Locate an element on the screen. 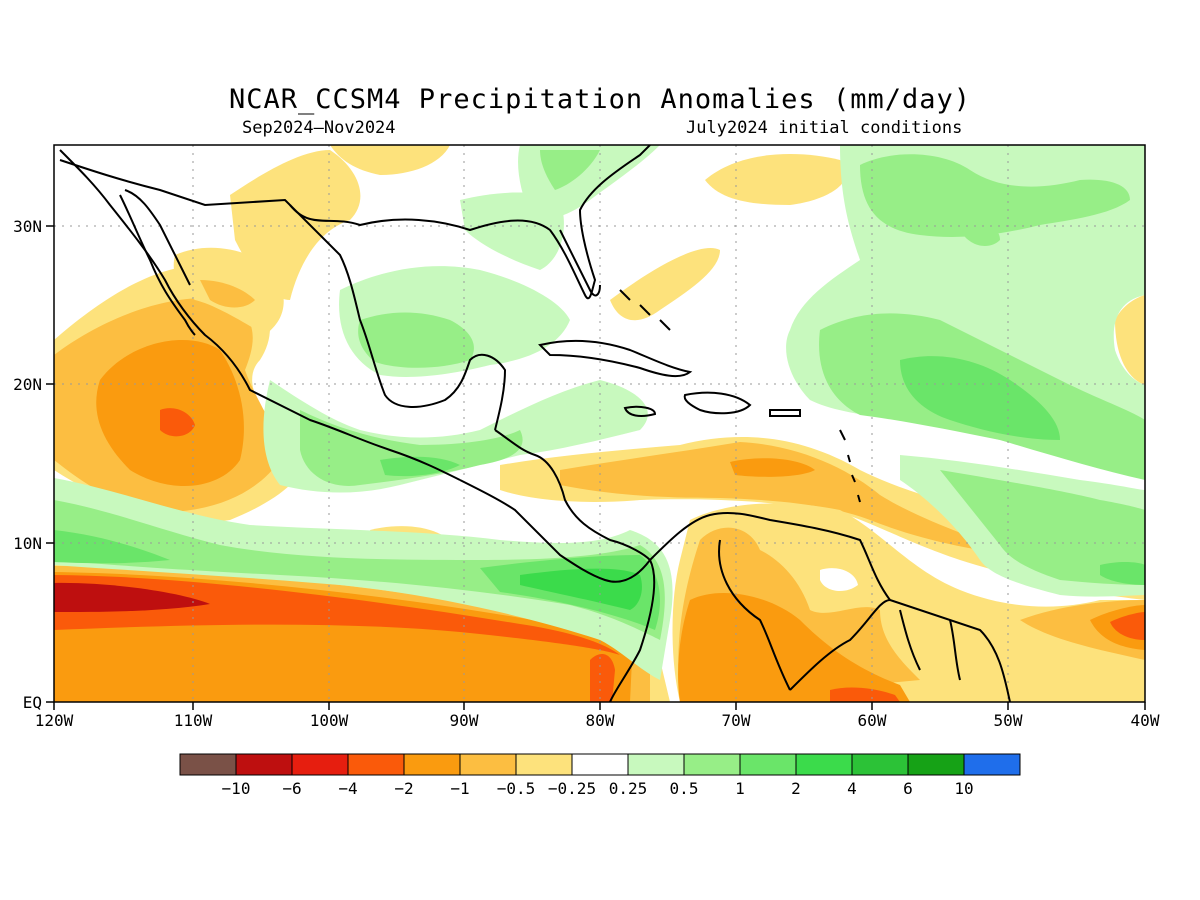 This screenshot has width=1200, height=900. lon-axis: 120W 110W 100W 90W 80W 70W 60W 50W 40W is located at coordinates (597, 720).